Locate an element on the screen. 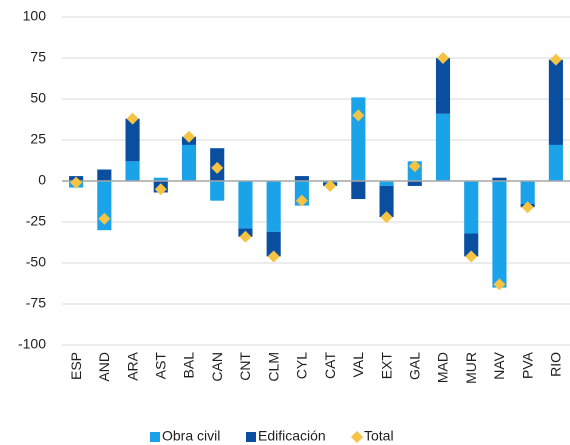  legend-label: Obra civil is located at coordinates (191, 436).